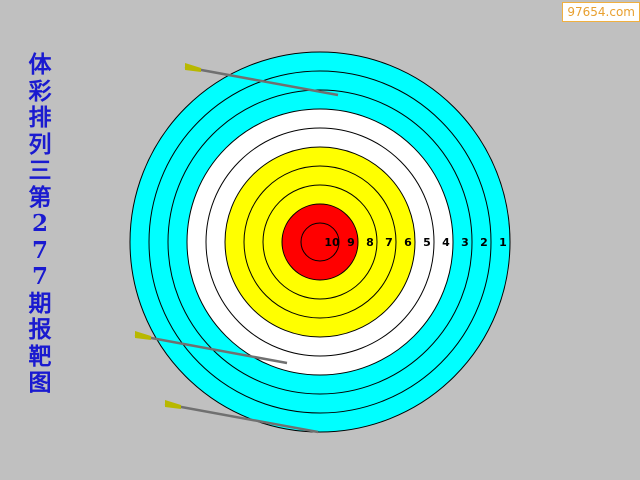 This screenshot has height=480, width=640. I want to click on ring-score-label: 8, so click(370, 242).